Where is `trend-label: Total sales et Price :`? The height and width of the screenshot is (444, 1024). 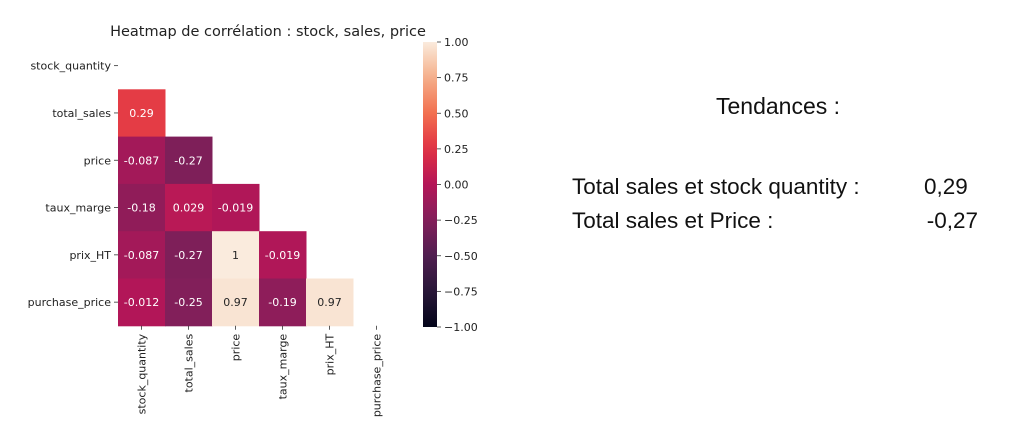
trend-label: Total sales et Price : is located at coordinates (673, 220).